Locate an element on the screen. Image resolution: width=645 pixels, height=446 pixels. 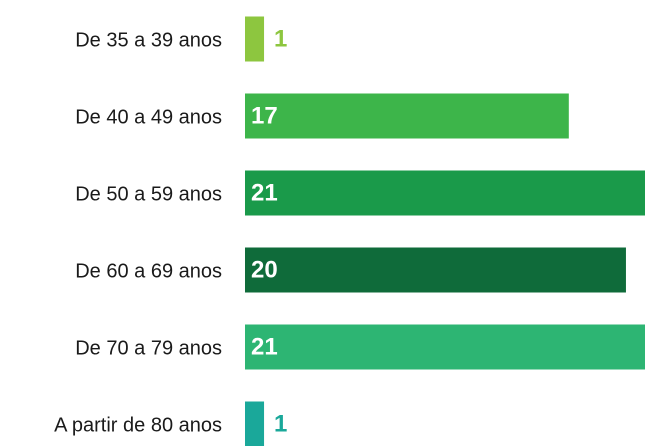
category-label: De 70 a 79 anos is located at coordinates (148, 348).